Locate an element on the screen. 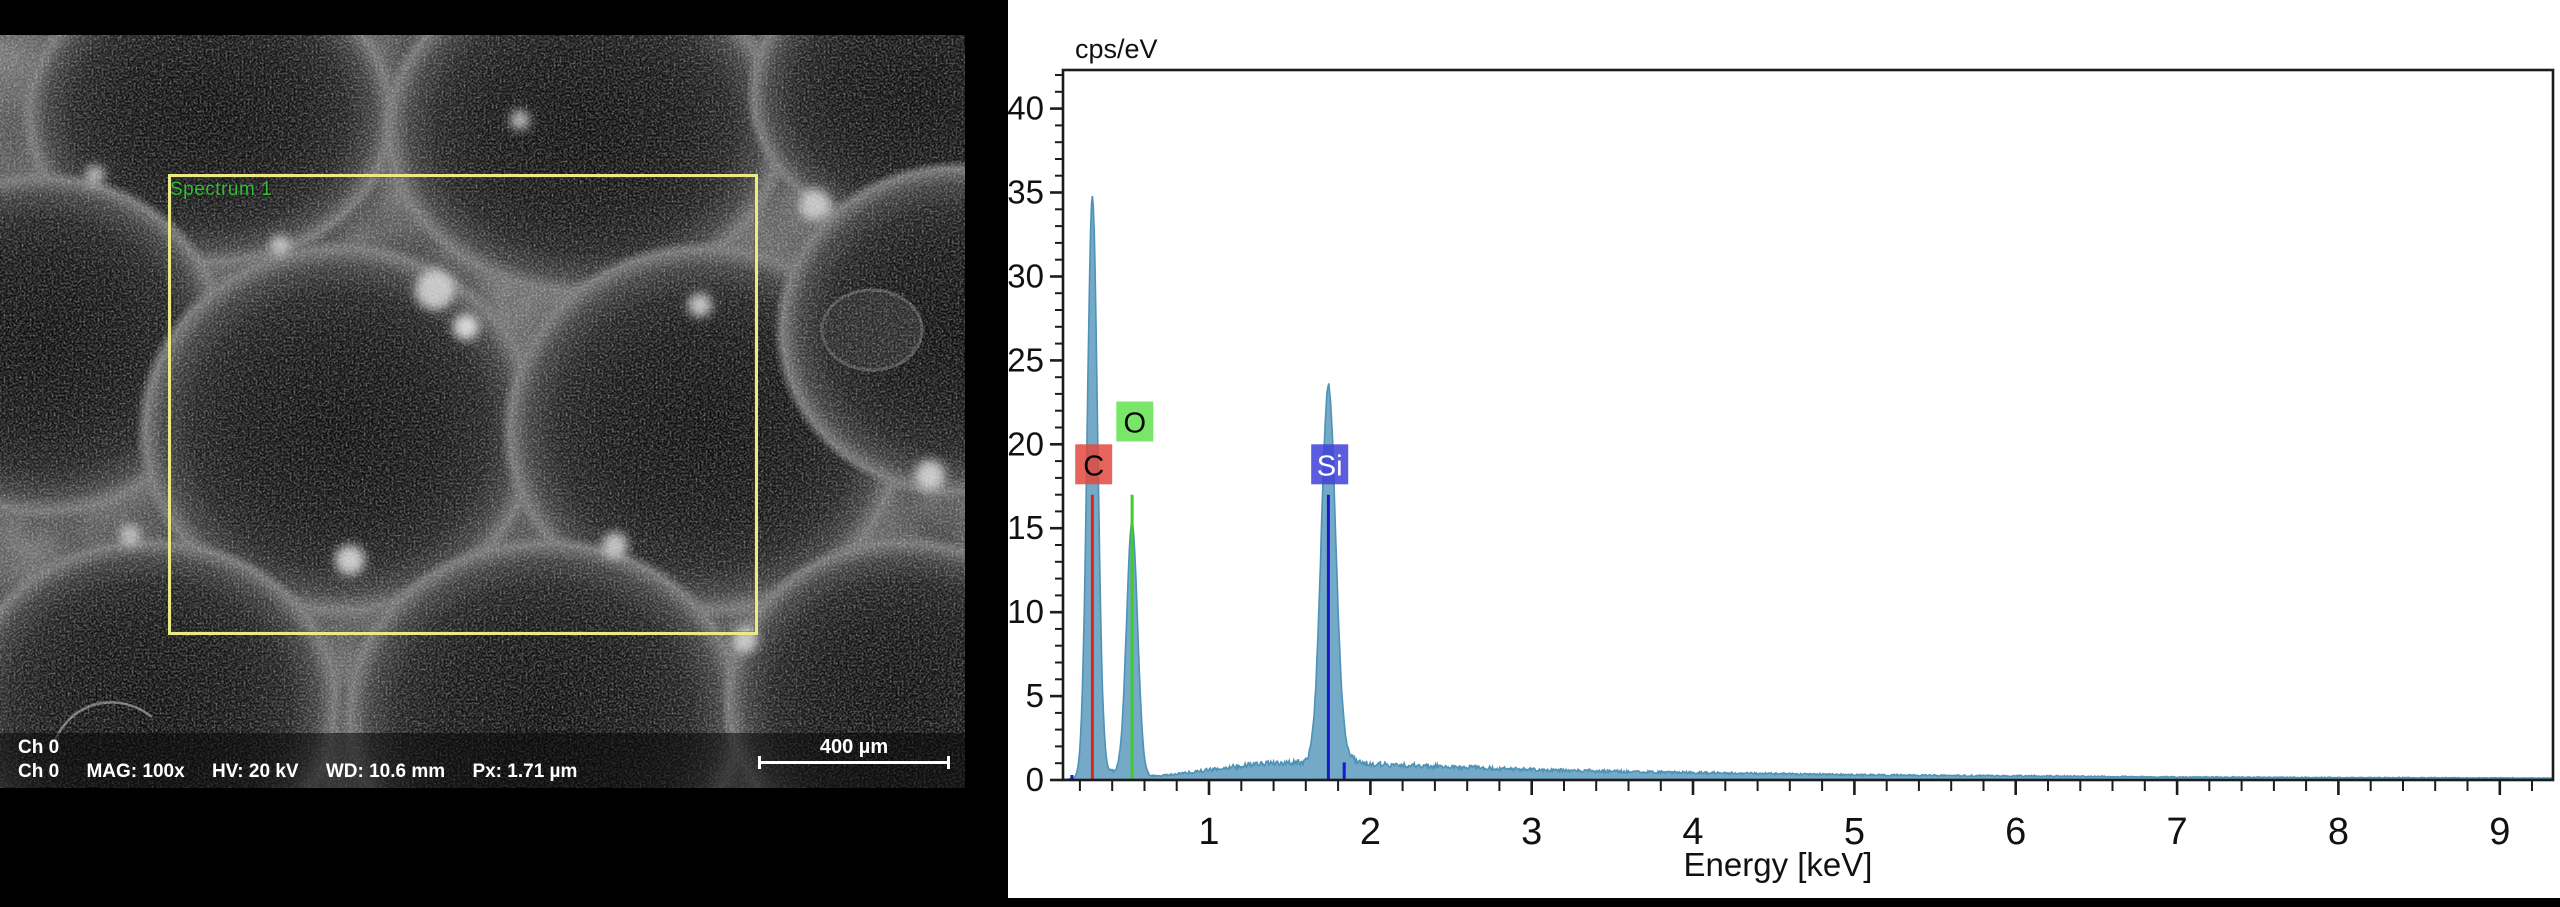  y-tick-label: 5 is located at coordinates (1035, 695).